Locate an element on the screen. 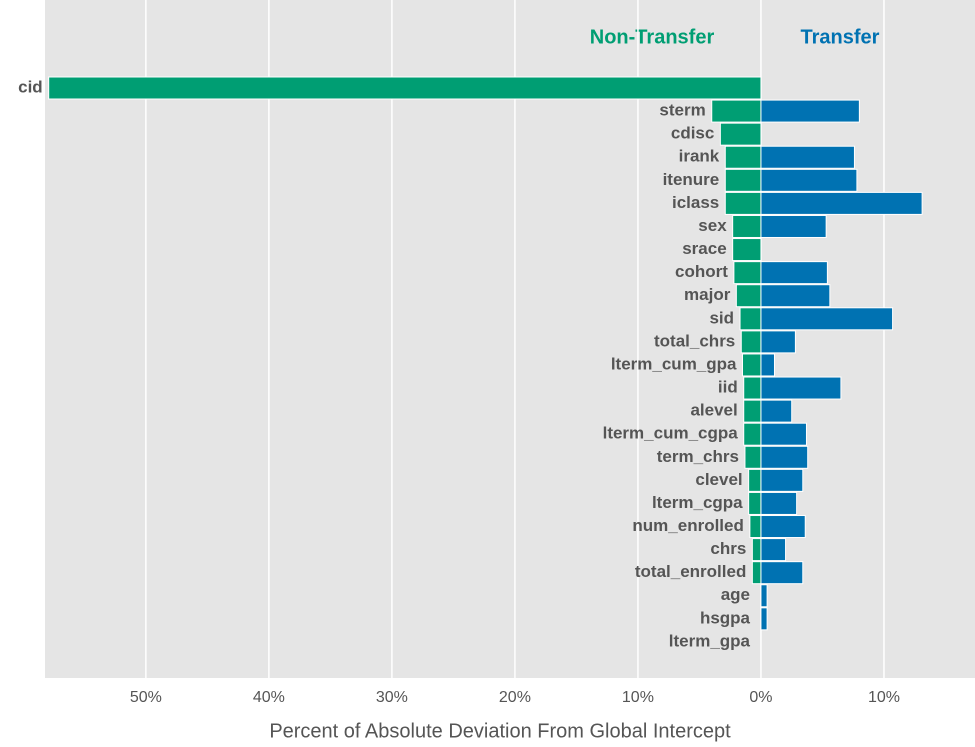 The image size is (975, 747). x-tick-label: 0% is located at coordinates (760, 697).